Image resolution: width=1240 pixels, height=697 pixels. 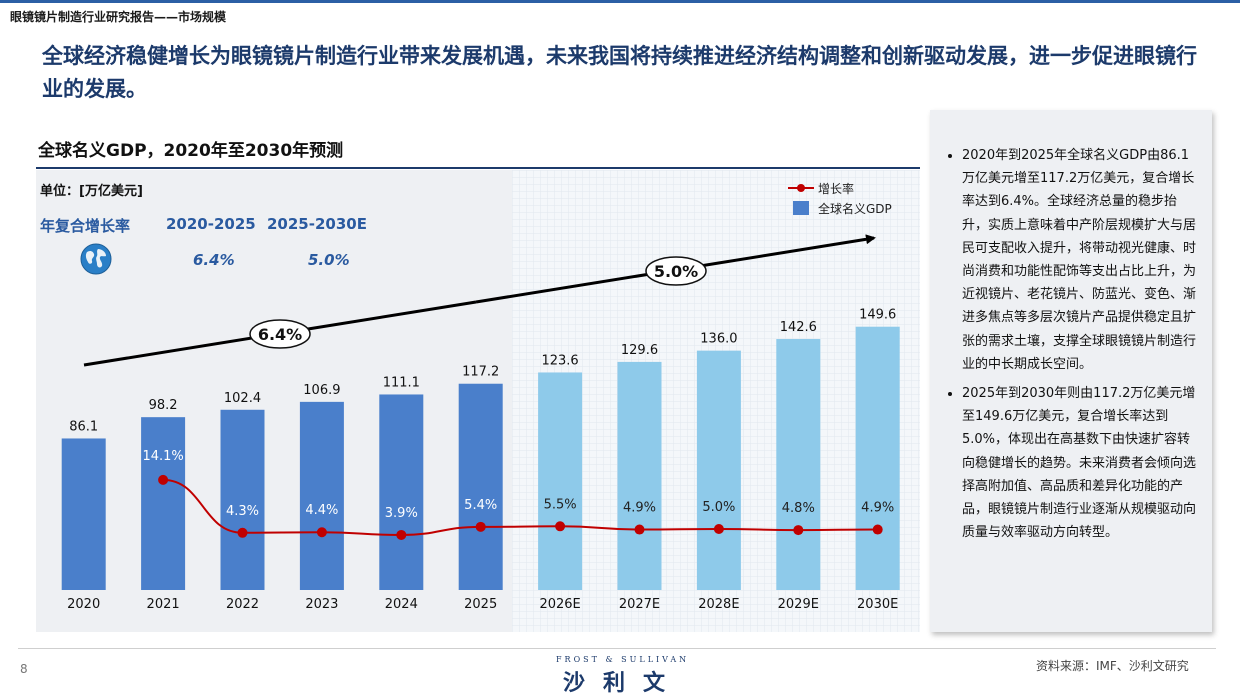 I want to click on growth-rate-point-2024, so click(x=401, y=534).